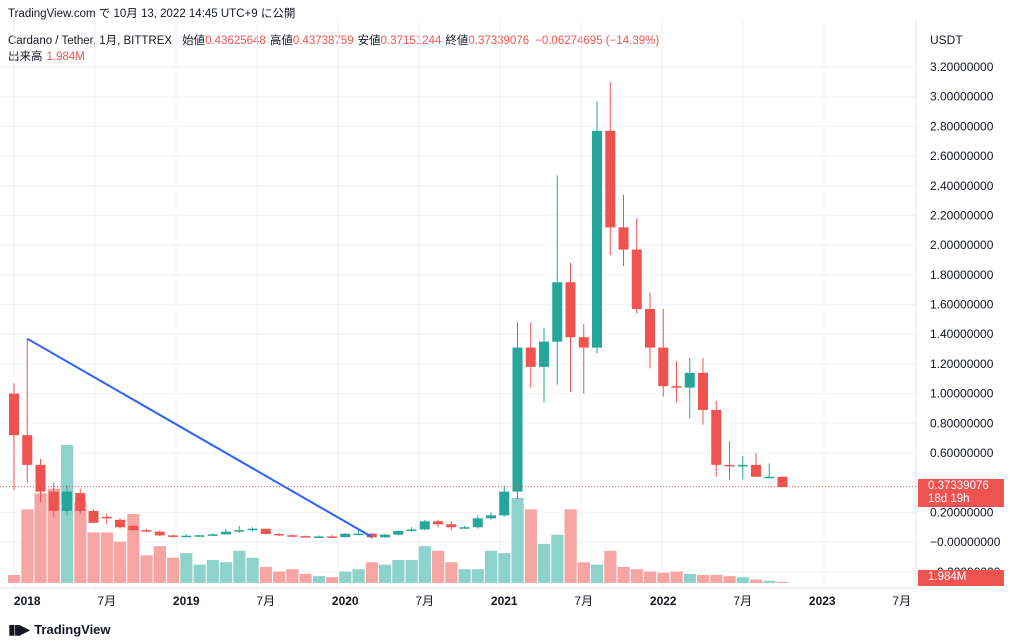 This screenshot has width=1024, height=644. I want to click on close-label: 終値, so click(457, 41).